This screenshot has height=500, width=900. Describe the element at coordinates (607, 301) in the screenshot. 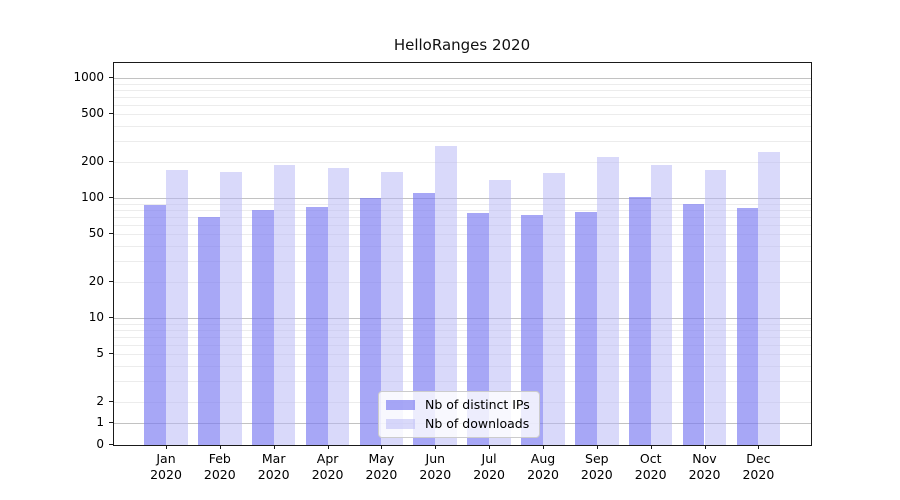

I see `bar-downloads-sep` at that location.